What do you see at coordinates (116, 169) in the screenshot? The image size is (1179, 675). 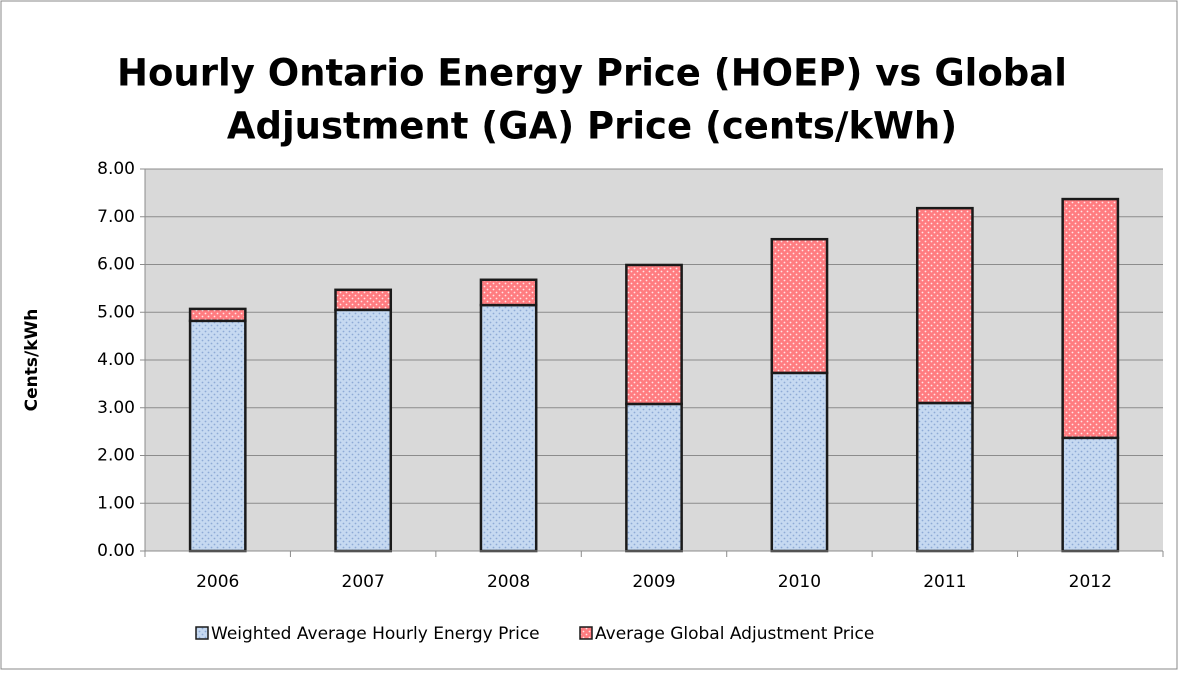 I see `y-tick-label: 8.00` at bounding box center [116, 169].